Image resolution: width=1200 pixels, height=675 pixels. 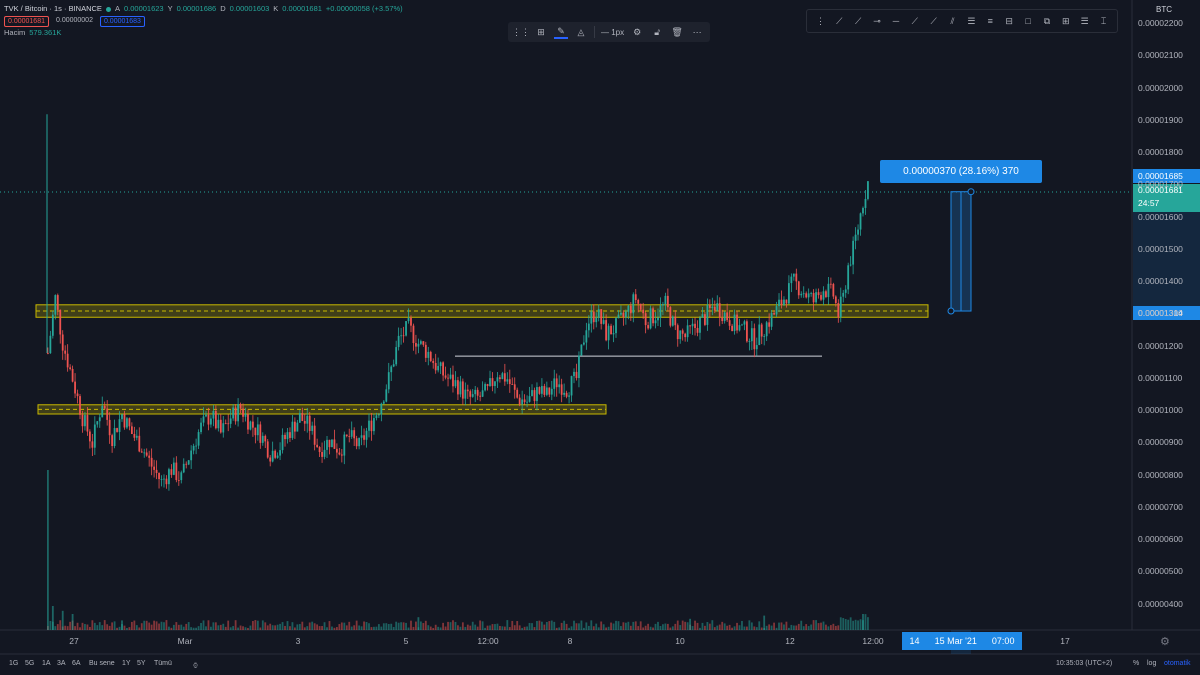 What do you see at coordinates (108, 9) in the screenshot?
I see `live-status-dot` at bounding box center [108, 9].